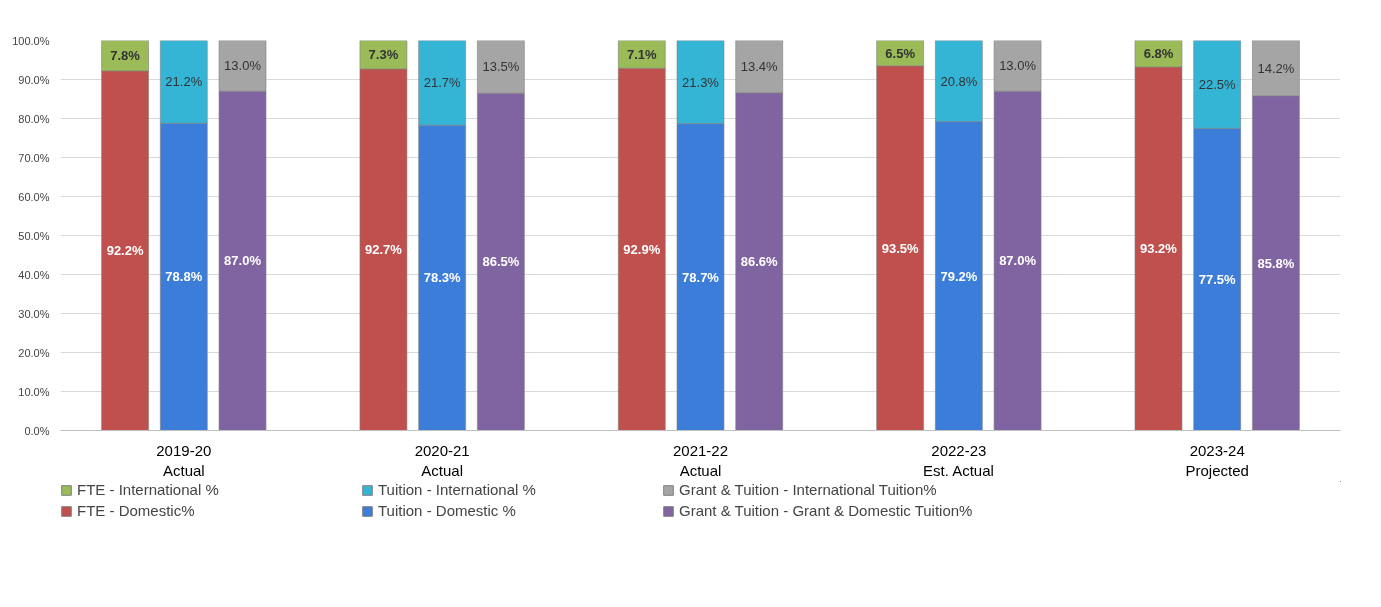 Image resolution: width=1381 pixels, height=607 pixels. I want to click on y-tick-label: 30.0%, so click(34, 313).